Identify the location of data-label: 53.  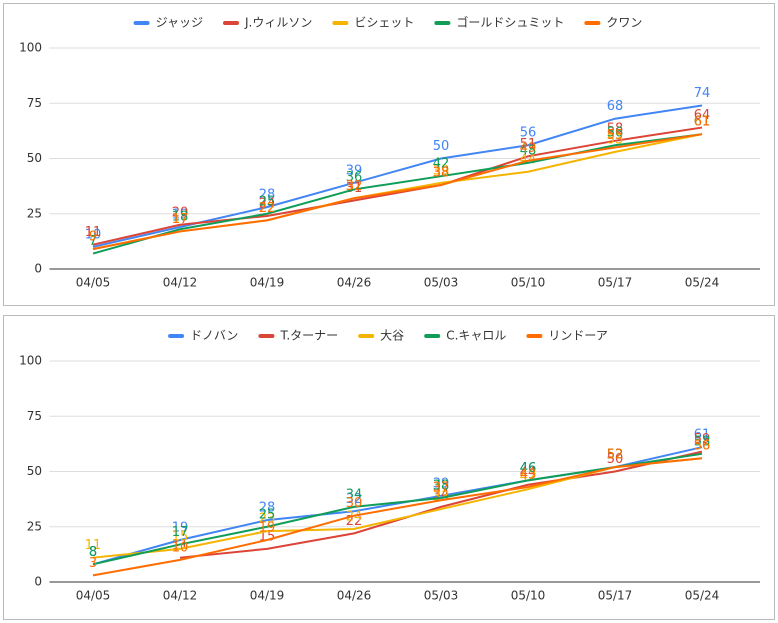
(615, 139).